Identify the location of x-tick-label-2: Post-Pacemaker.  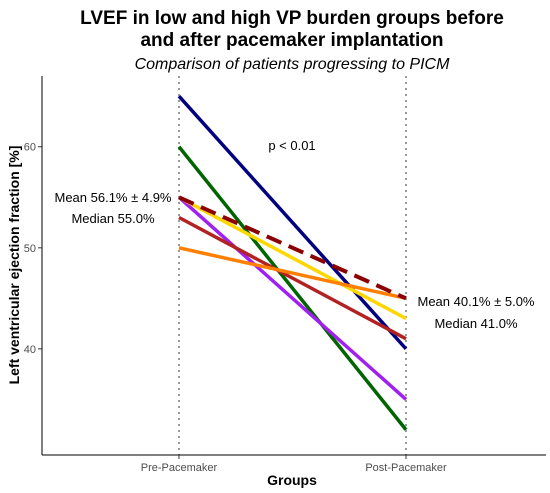
(406, 468).